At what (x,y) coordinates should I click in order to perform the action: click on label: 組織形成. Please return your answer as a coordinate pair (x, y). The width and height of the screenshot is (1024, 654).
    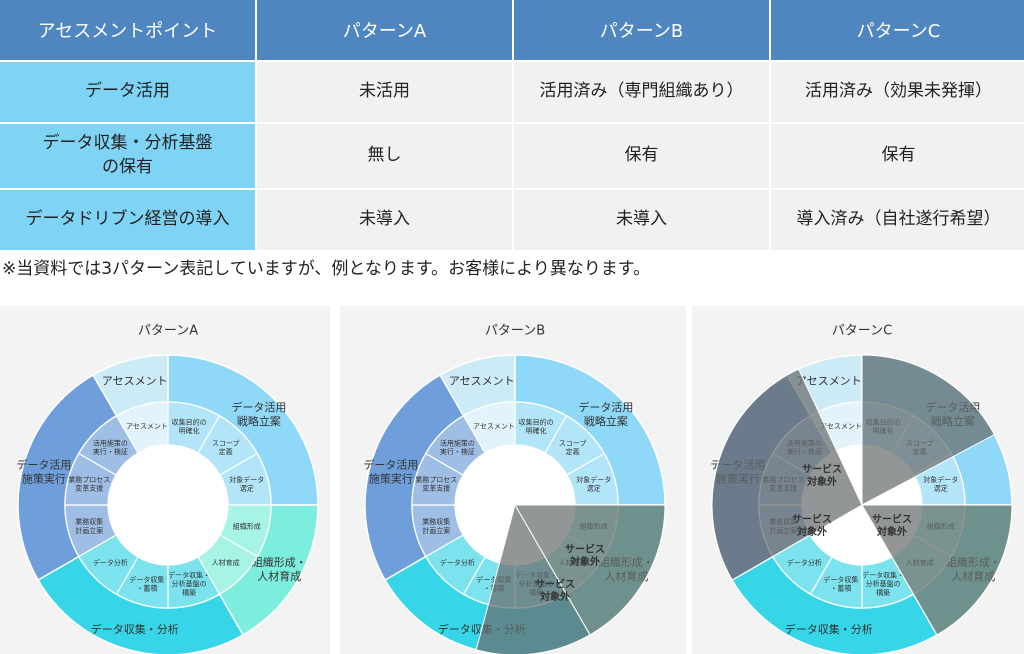
    Looking at the image, I should click on (247, 526).